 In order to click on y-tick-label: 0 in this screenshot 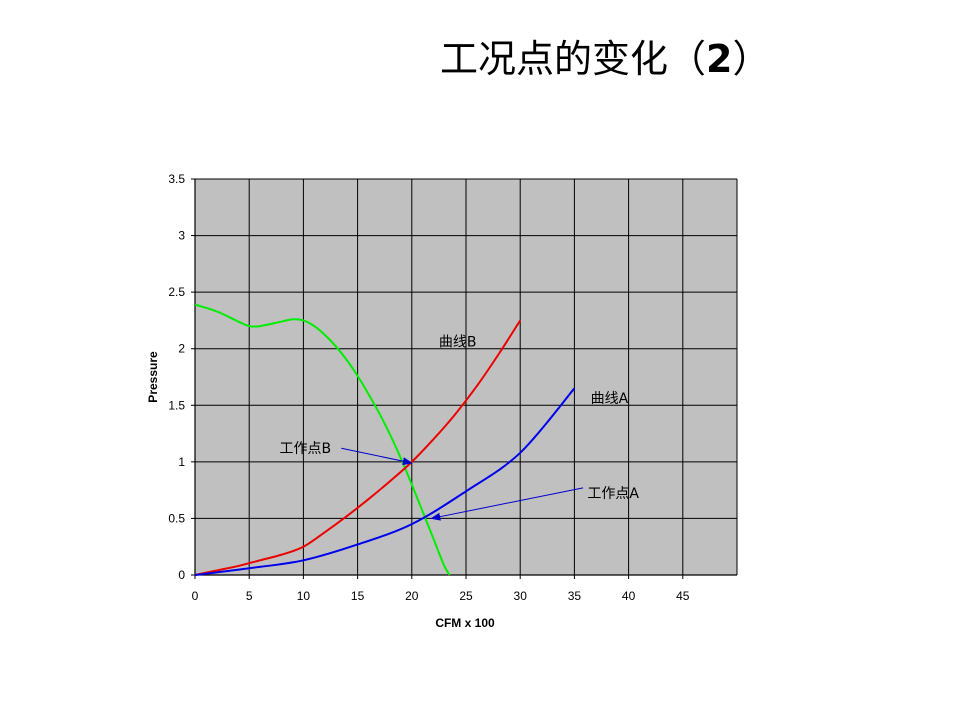, I will do `click(181, 575)`.